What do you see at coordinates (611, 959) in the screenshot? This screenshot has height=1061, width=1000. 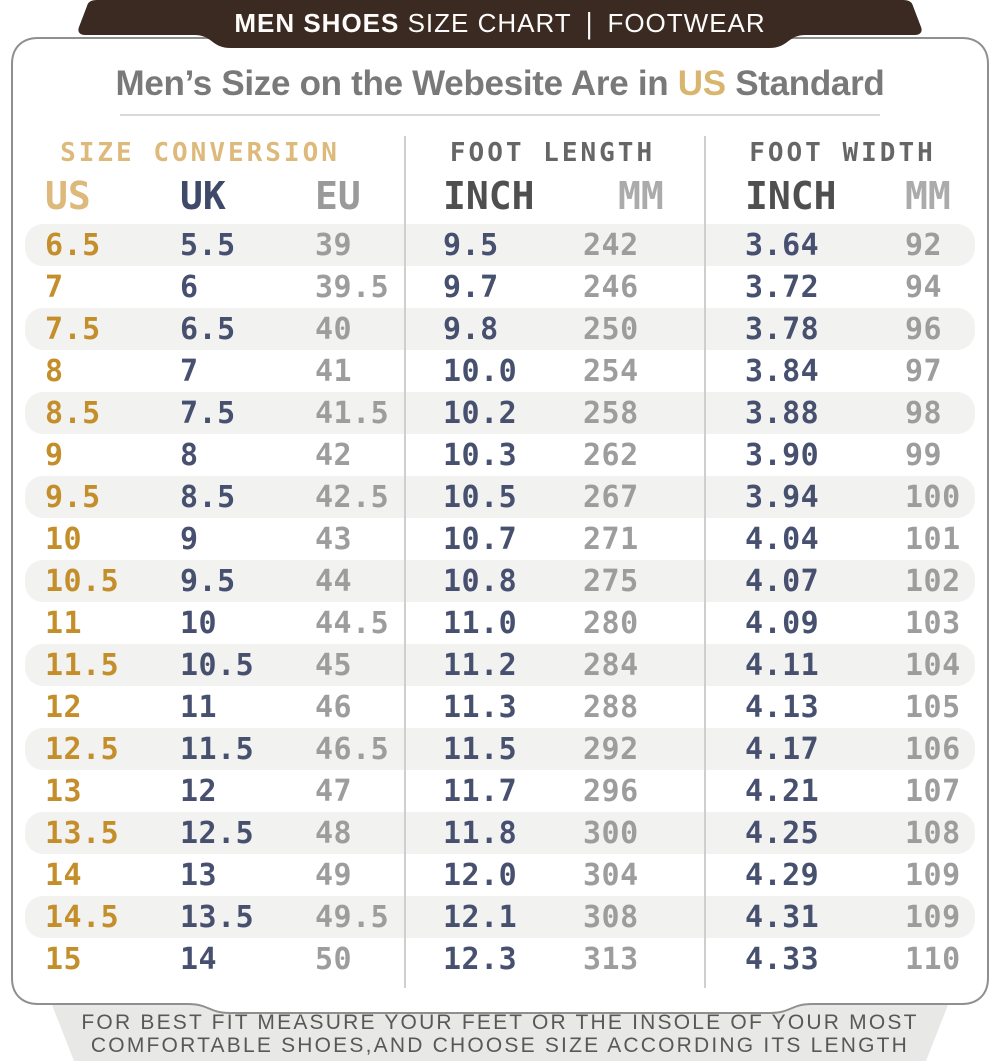 I see `cell-length-mm: 313` at bounding box center [611, 959].